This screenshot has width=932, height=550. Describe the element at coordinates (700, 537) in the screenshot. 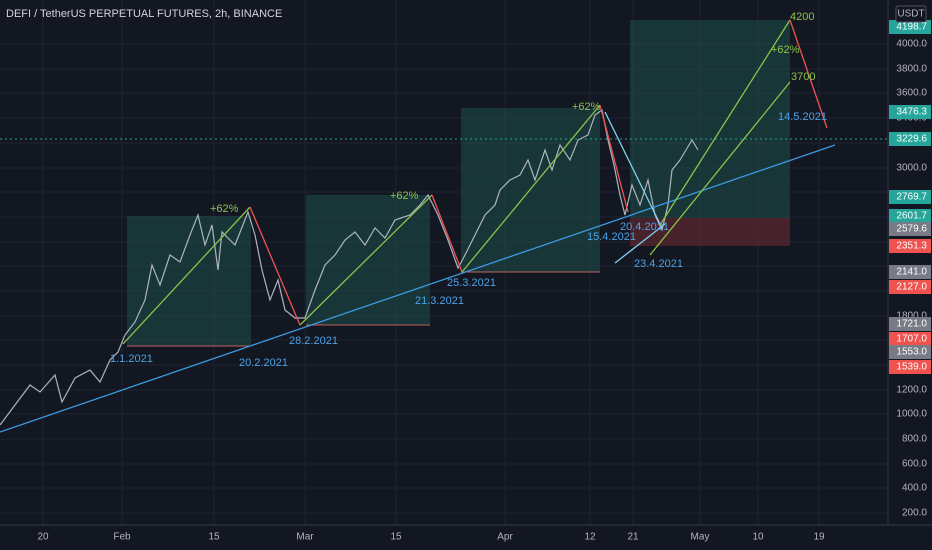

I see `time-label: May` at that location.